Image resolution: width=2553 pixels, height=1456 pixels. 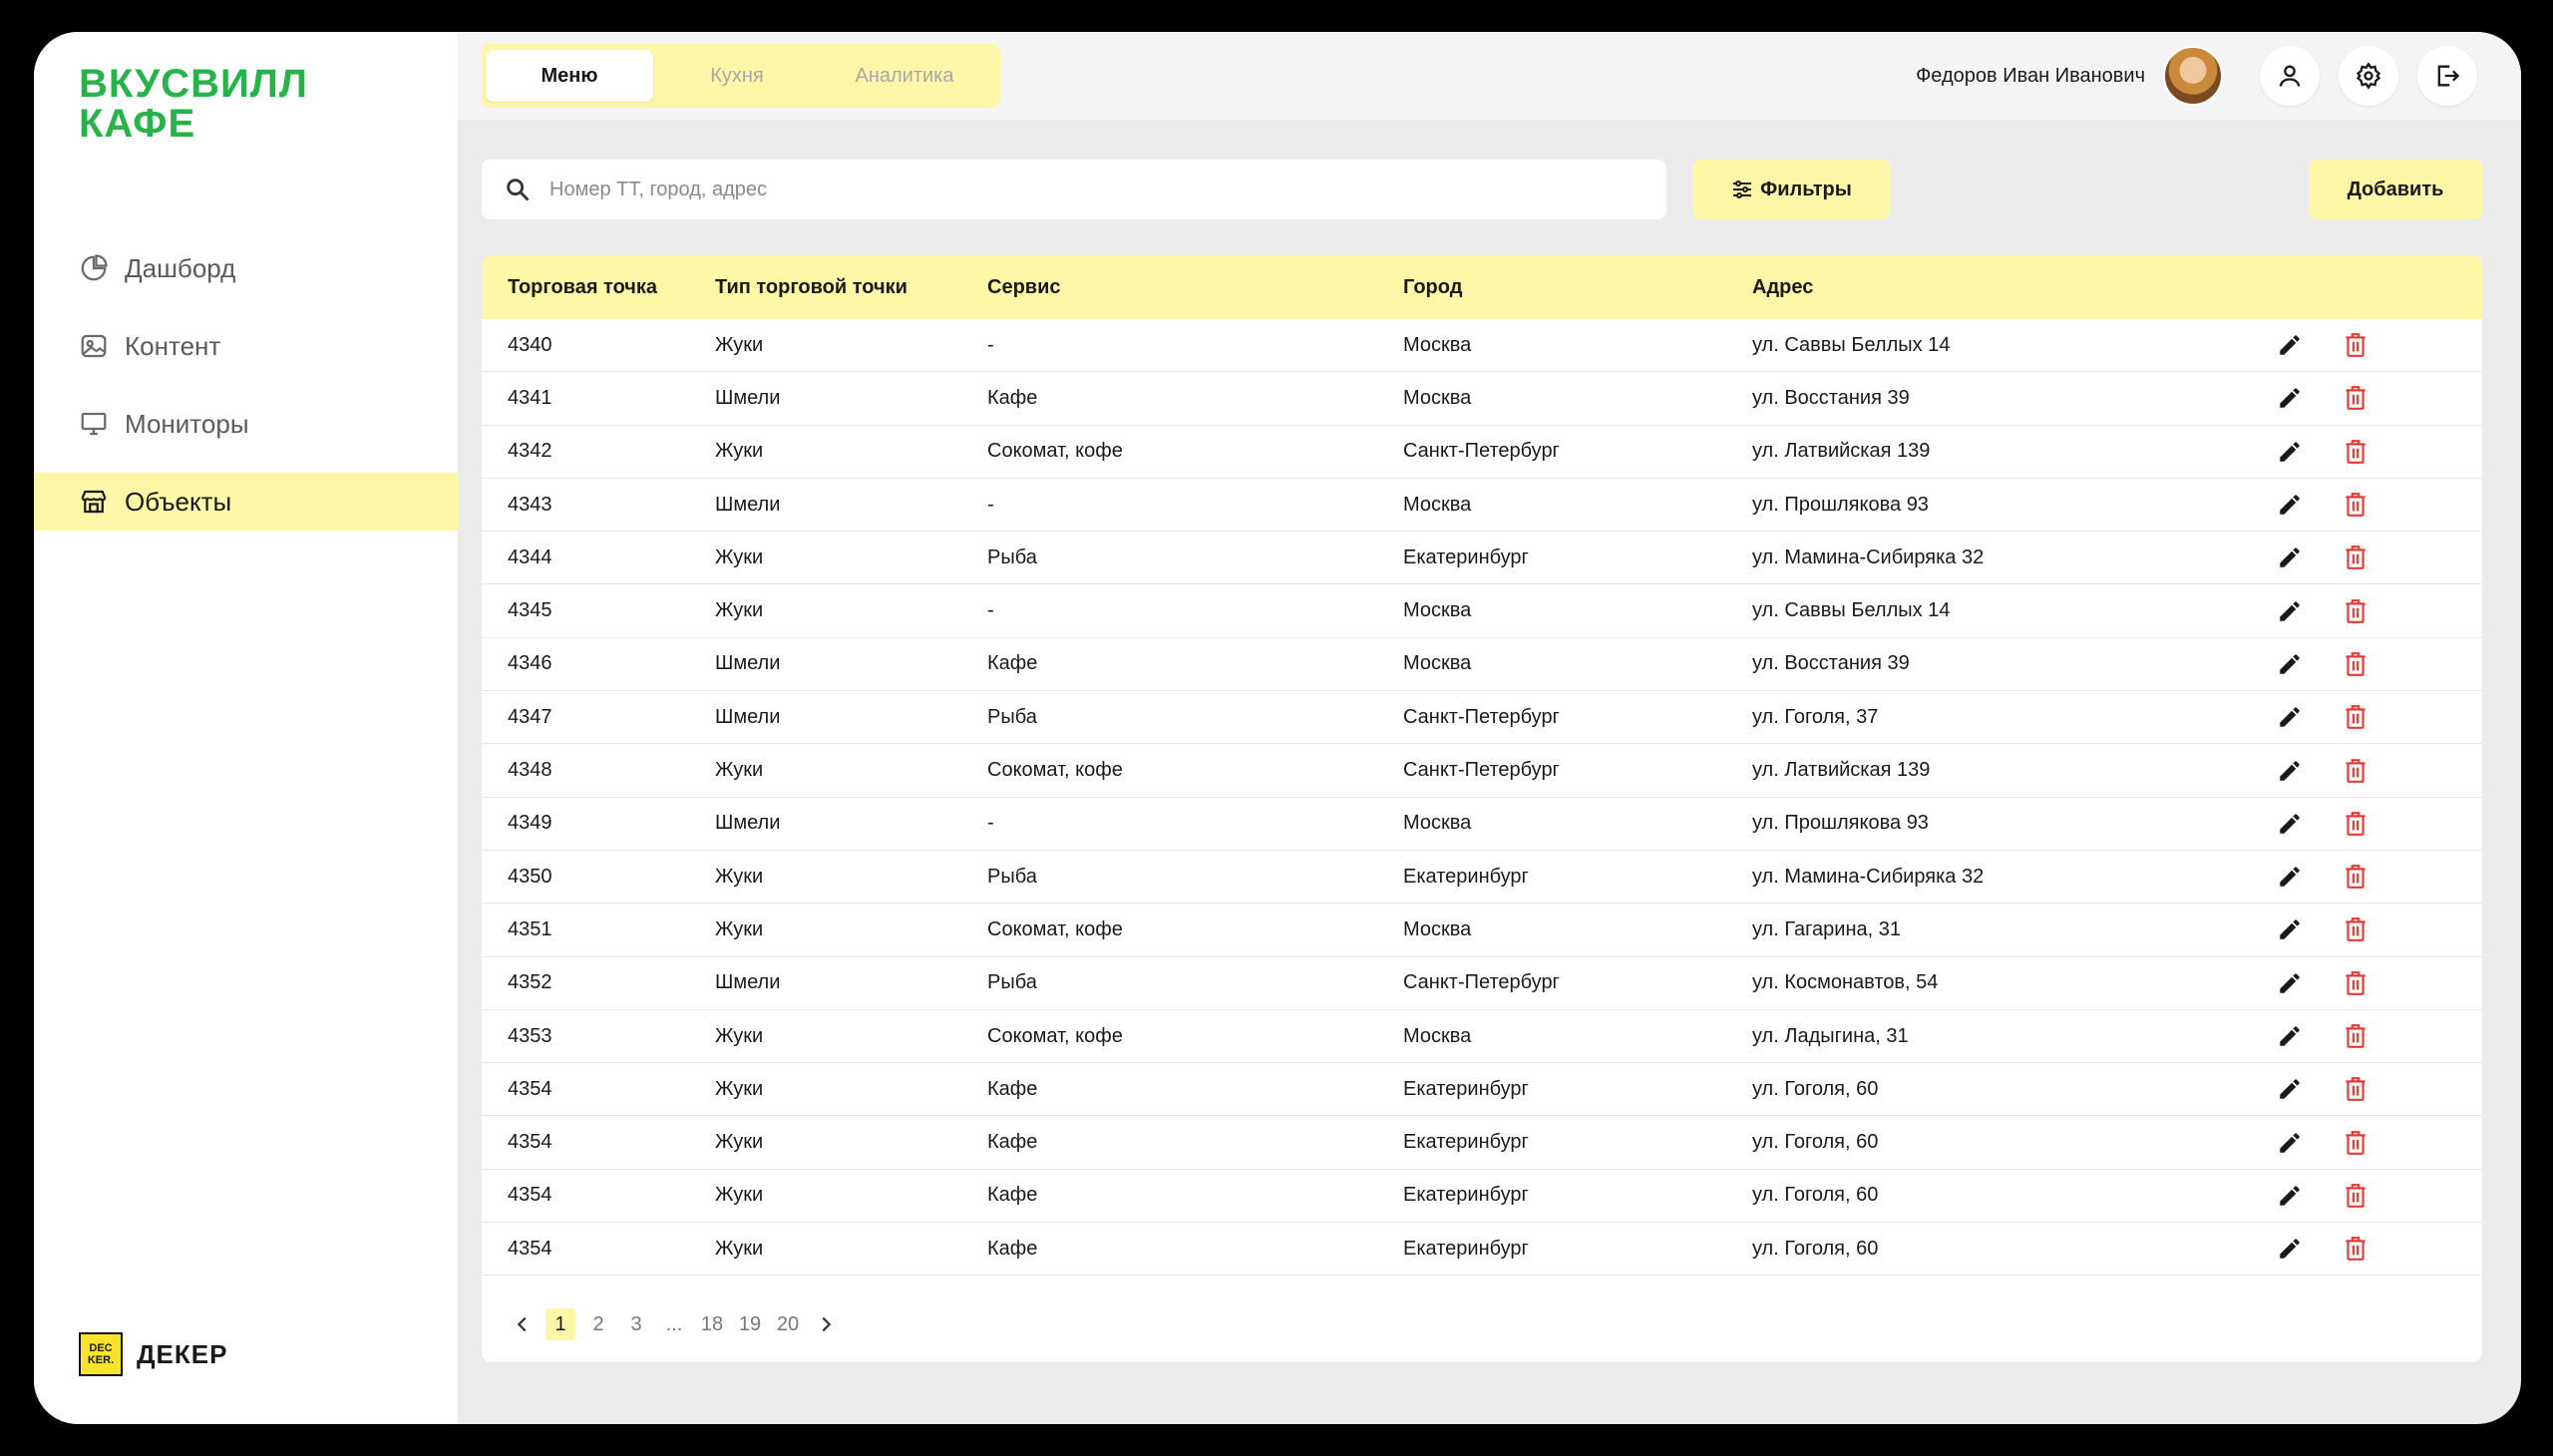 What do you see at coordinates (737, 75) in the screenshot?
I see `tab-kitchen: Кухня` at bounding box center [737, 75].